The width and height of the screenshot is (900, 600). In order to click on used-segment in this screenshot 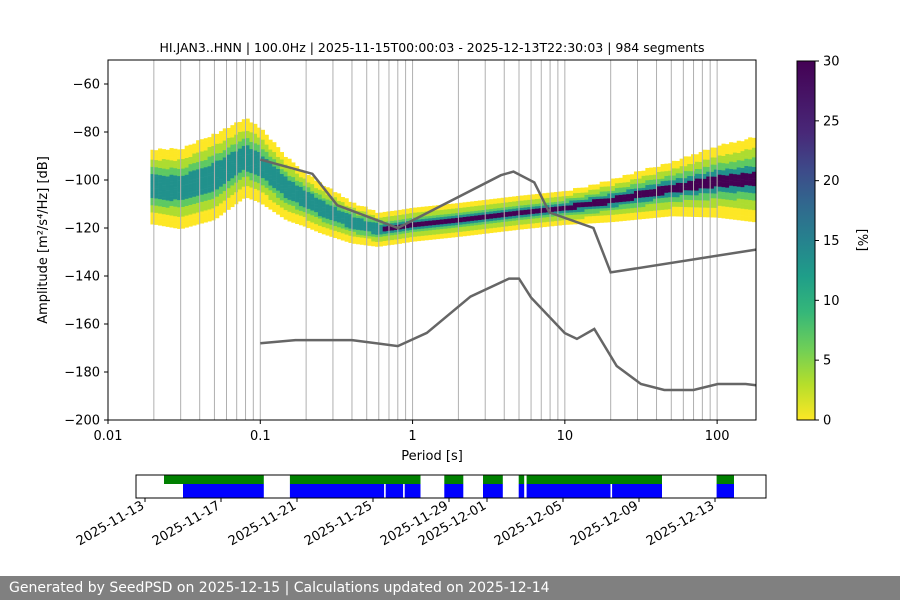, I will do `click(454, 491)`.